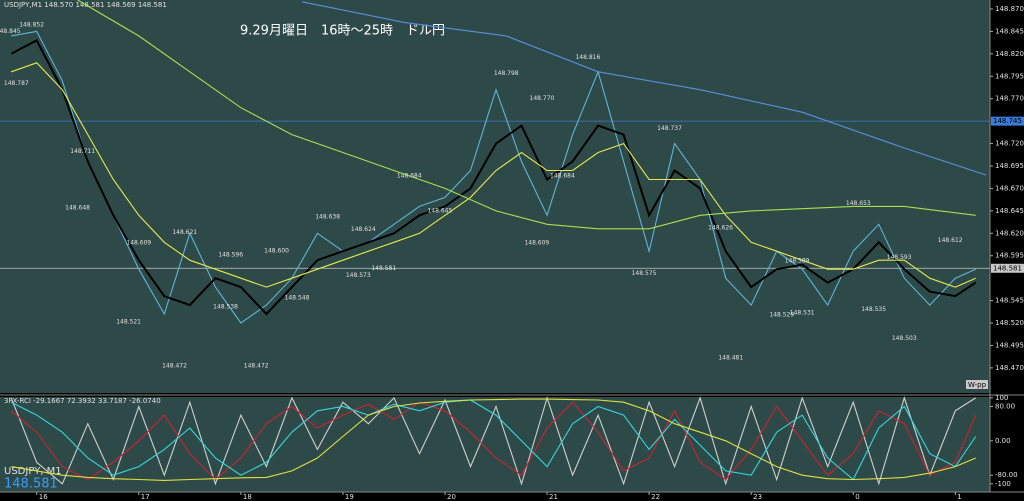  What do you see at coordinates (1001, 398) in the screenshot?
I see `y-tick-label: 100` at bounding box center [1001, 398].